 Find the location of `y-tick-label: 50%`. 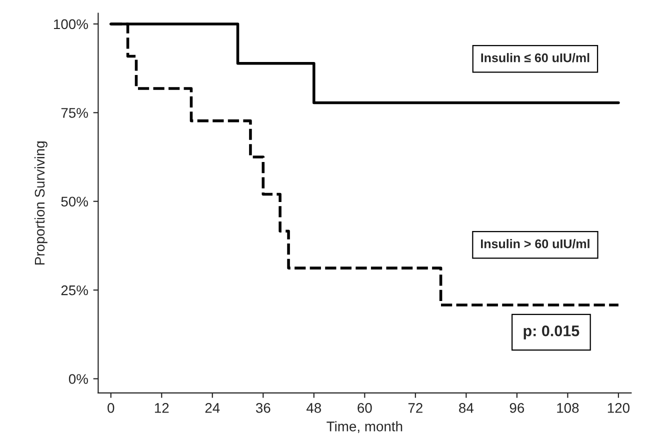

y-tick-label: 50% is located at coordinates (74, 201).